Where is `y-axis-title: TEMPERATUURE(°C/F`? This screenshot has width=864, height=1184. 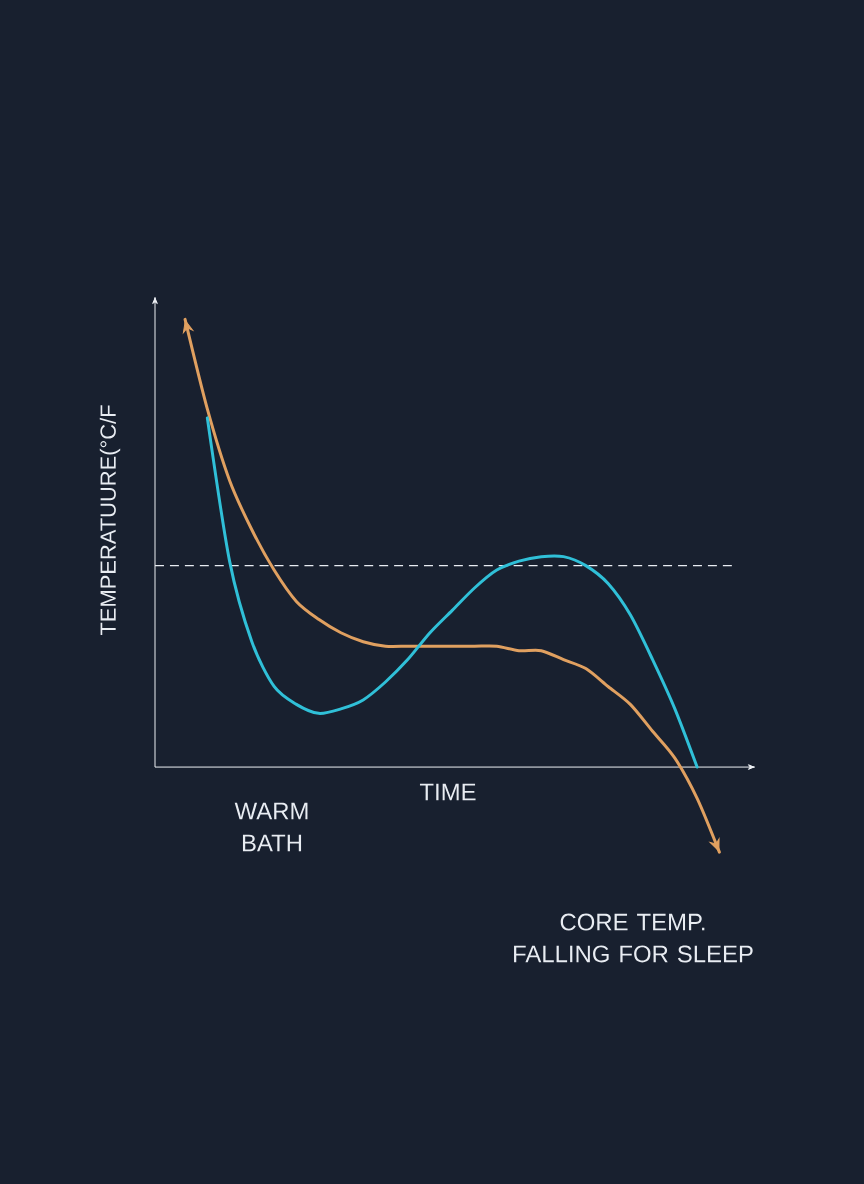
y-axis-title: TEMPERATUURE(°C/F is located at coordinates (110, 520).